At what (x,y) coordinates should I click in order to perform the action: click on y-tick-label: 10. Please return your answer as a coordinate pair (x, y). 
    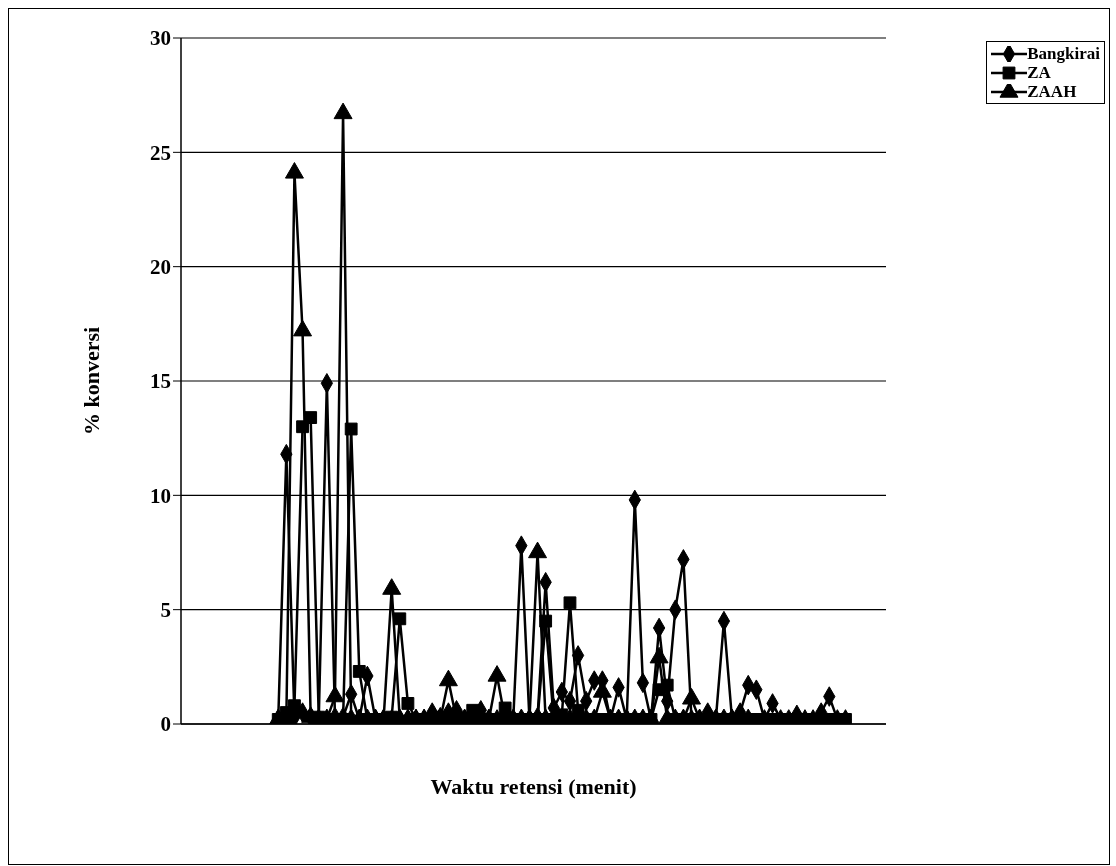
    Looking at the image, I should click on (160, 495).